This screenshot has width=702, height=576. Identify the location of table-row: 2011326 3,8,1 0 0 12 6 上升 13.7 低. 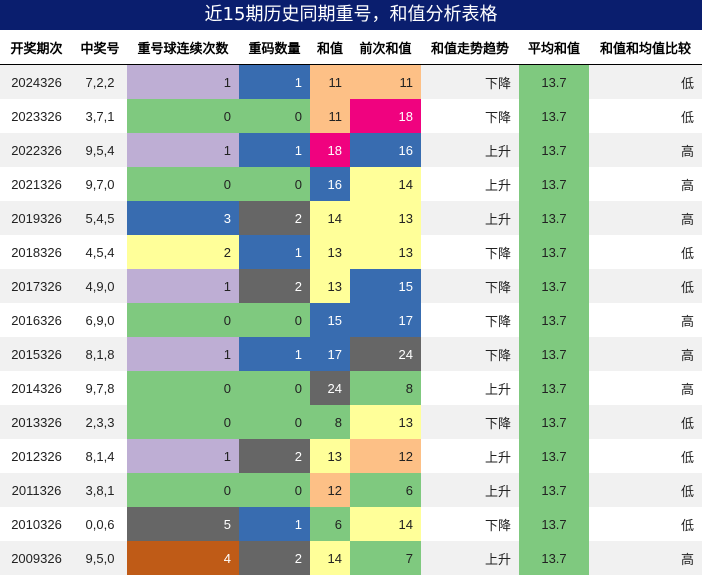
(351, 490).